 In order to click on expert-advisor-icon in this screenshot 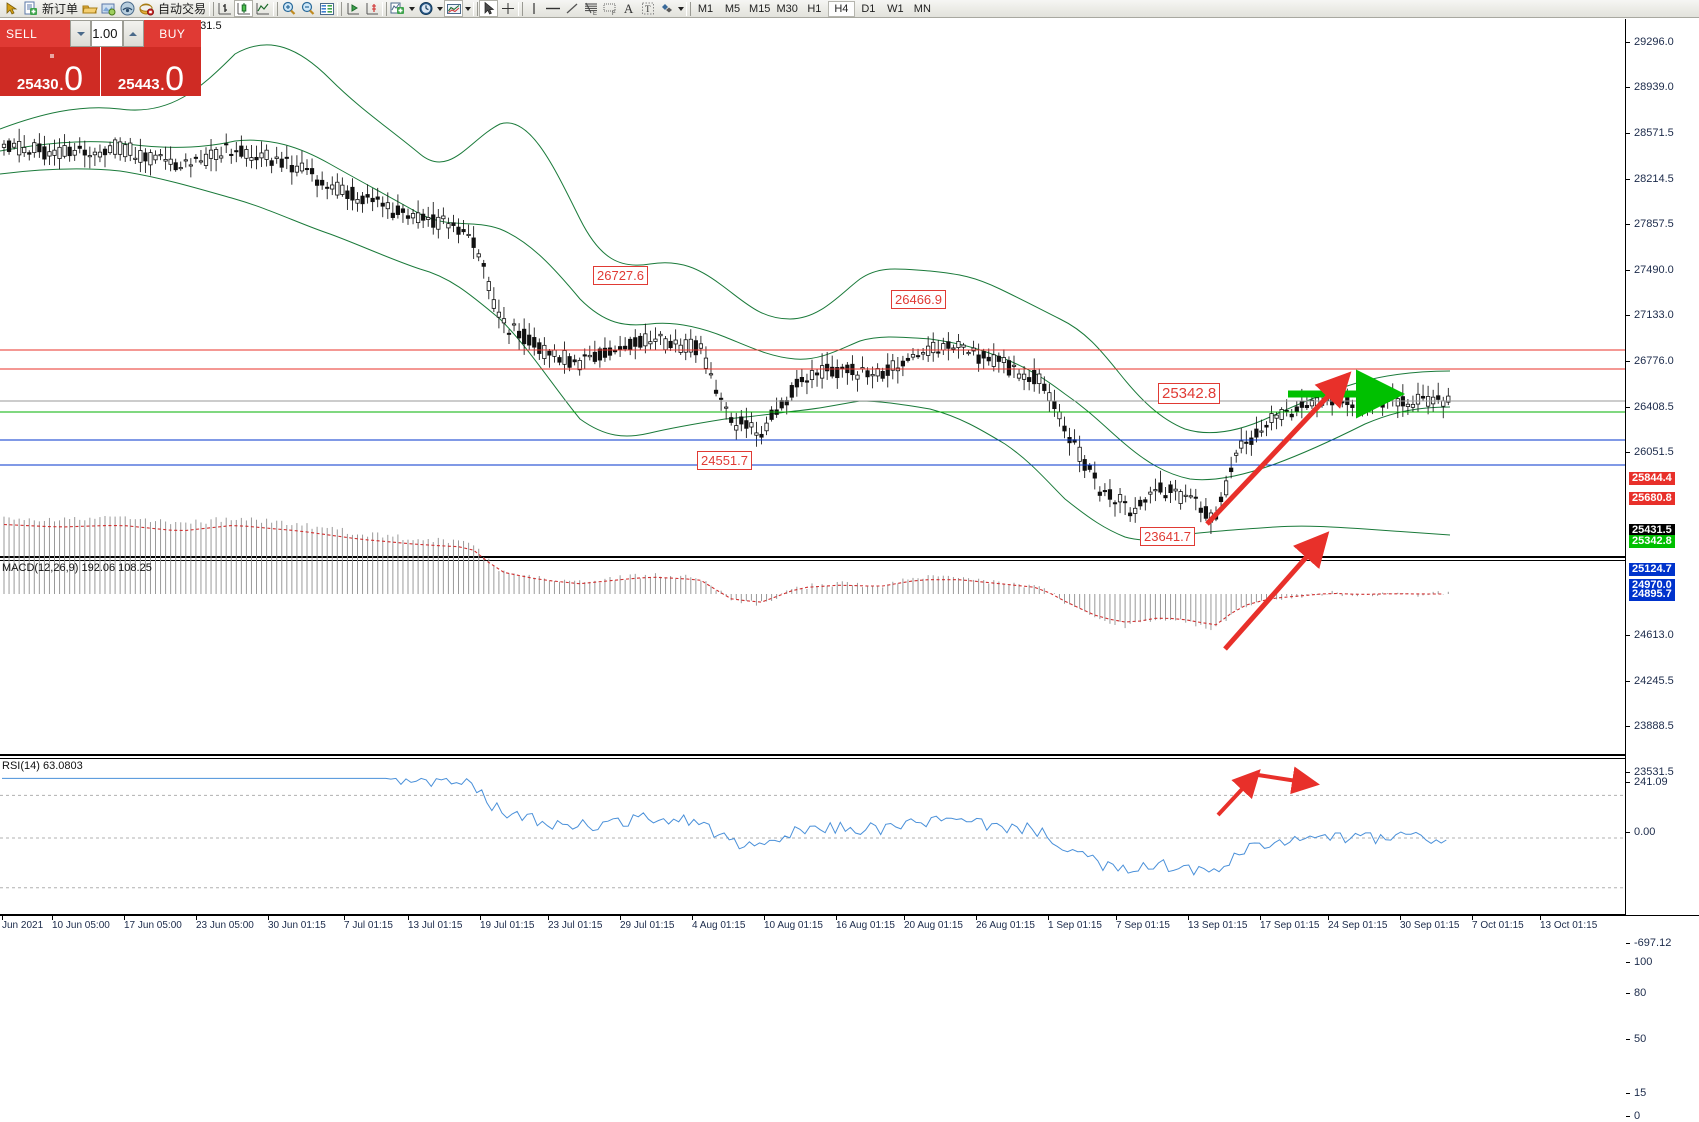, I will do `click(146, 8)`.